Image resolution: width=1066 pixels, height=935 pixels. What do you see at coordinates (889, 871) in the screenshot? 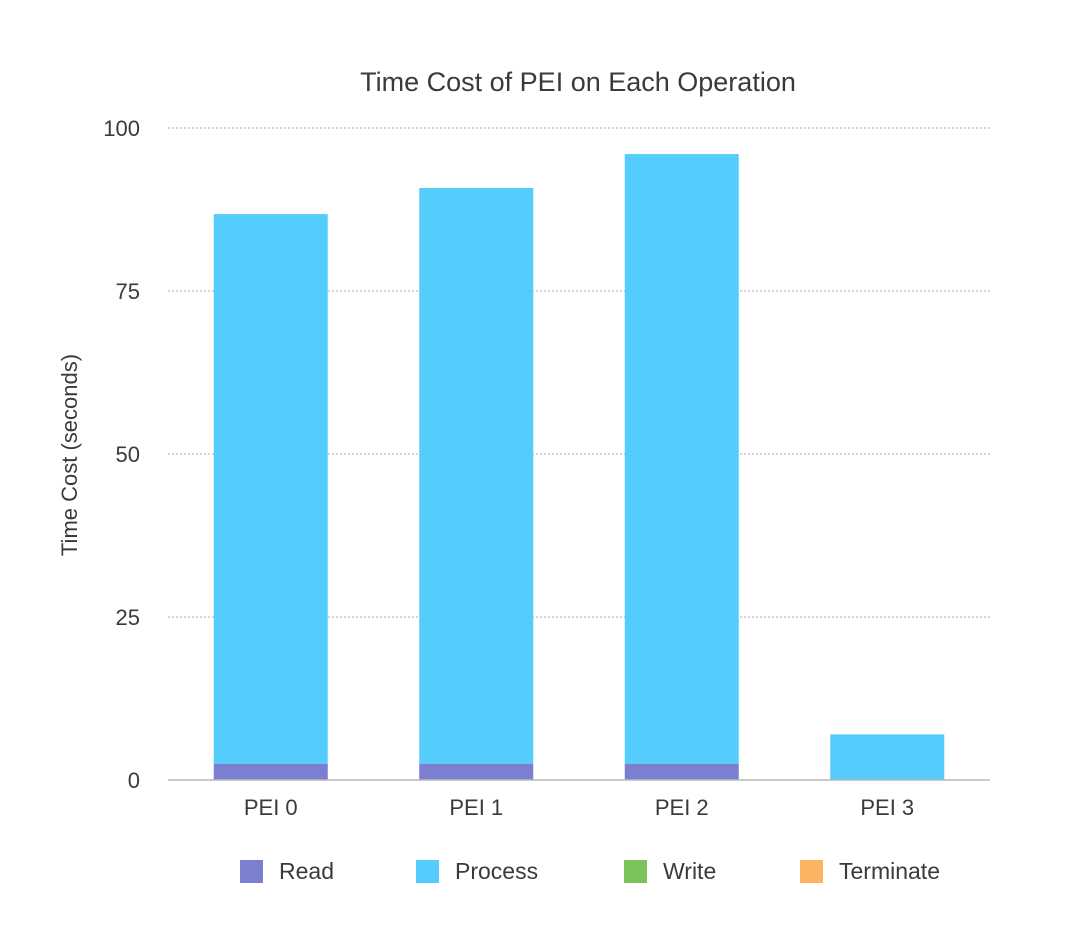
I see `legend-label-terminate: Terminate` at bounding box center [889, 871].